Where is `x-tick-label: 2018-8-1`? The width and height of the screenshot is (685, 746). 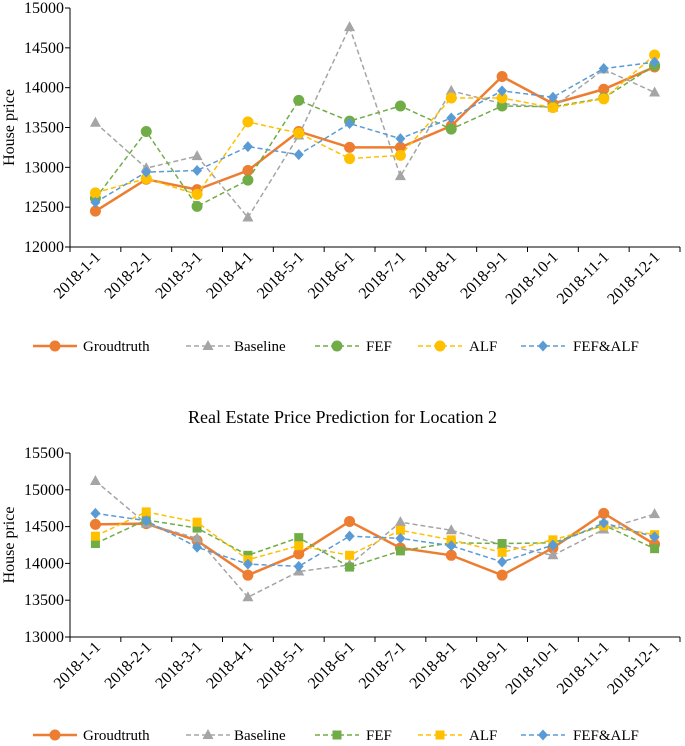
x-tick-label: 2018-8-1 is located at coordinates (433, 275).